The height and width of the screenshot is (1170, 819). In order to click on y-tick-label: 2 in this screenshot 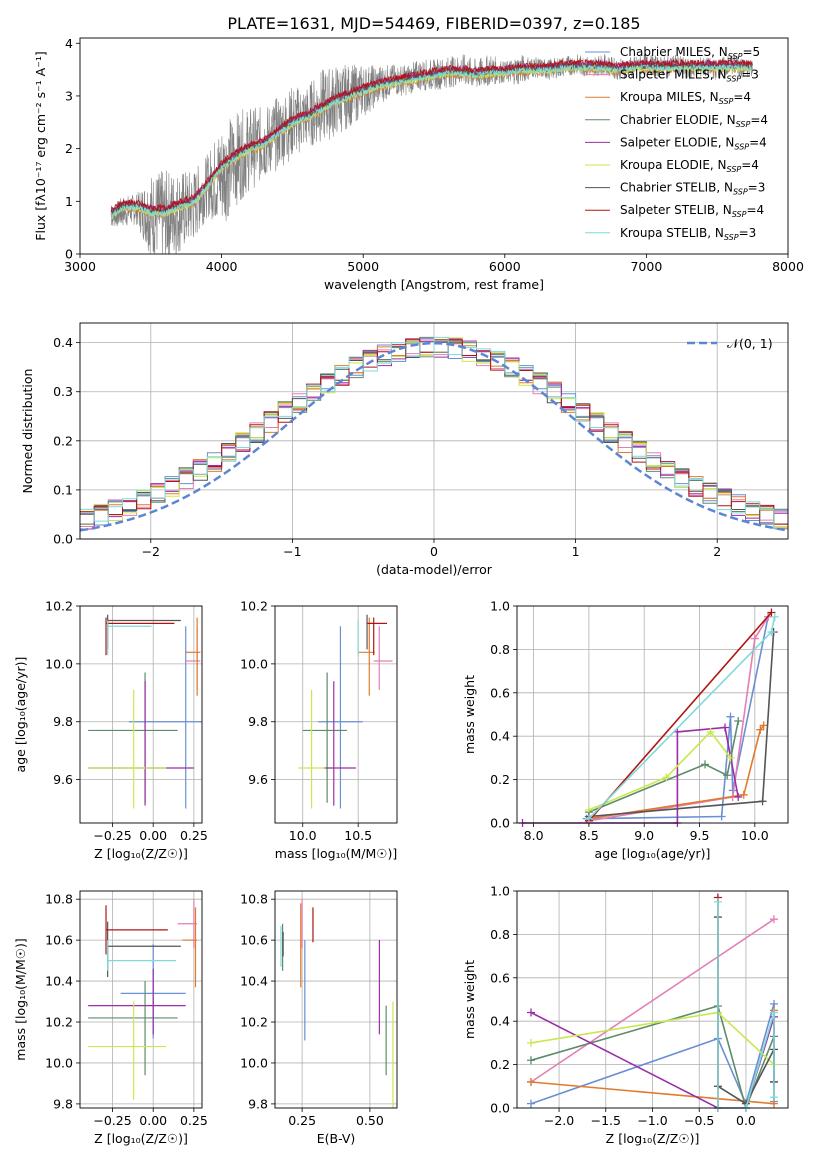, I will do `click(69, 148)`.